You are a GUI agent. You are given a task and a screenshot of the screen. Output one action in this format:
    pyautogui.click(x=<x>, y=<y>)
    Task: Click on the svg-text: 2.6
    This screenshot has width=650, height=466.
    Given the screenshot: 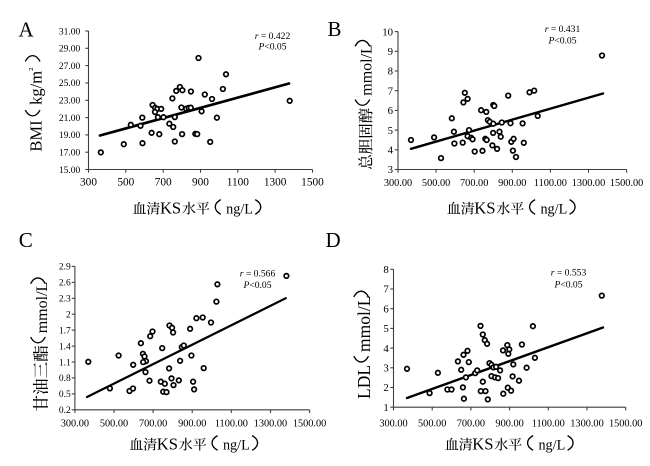 What is the action you would take?
    pyautogui.click(x=65, y=284)
    